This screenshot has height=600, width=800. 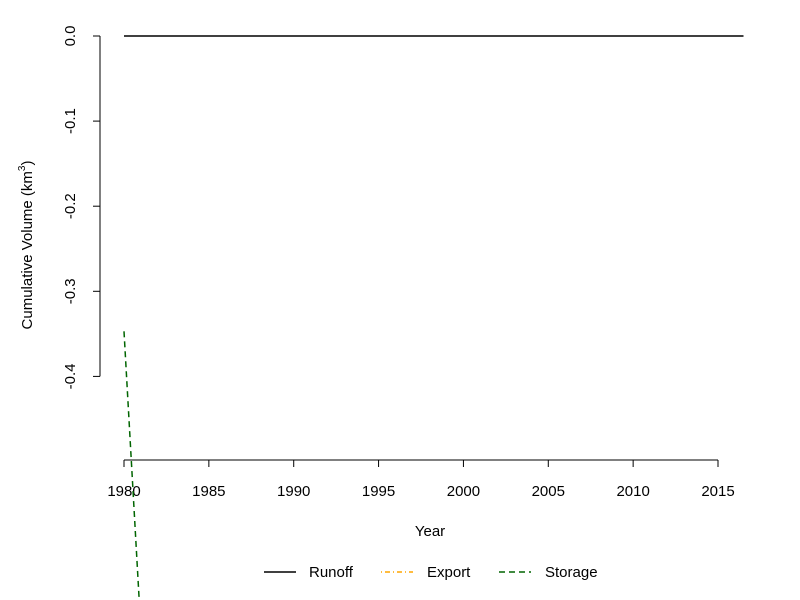 I want to click on legend-label-runoff: Runoff, so click(x=331, y=572).